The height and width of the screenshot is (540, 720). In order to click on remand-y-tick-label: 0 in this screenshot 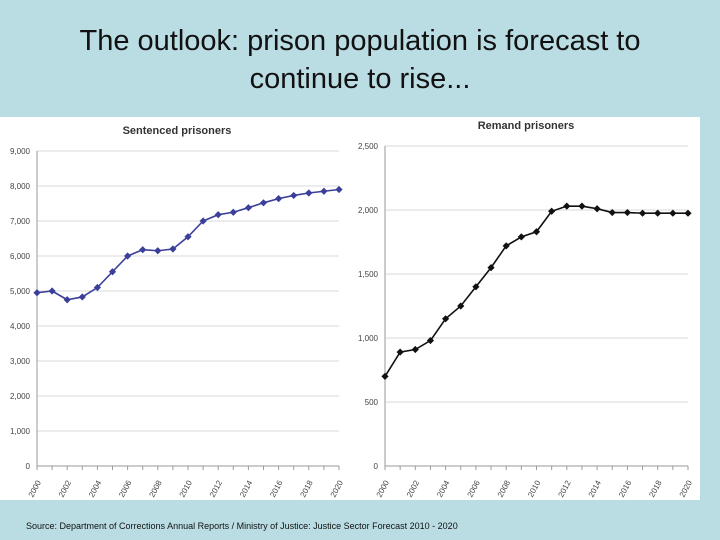, I will do `click(376, 466)`.